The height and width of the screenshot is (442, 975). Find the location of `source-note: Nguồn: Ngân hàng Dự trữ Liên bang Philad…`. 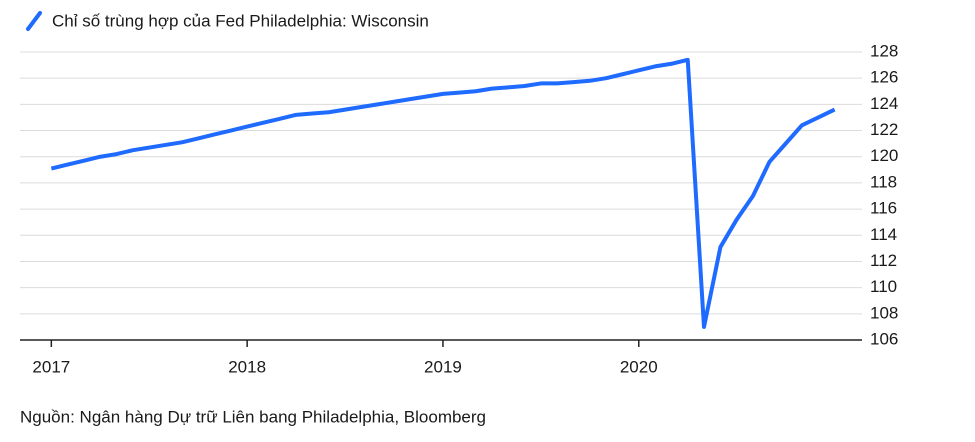

source-note: Nguồn: Ngân hàng Dự trữ Liên bang Philad… is located at coordinates (253, 416).